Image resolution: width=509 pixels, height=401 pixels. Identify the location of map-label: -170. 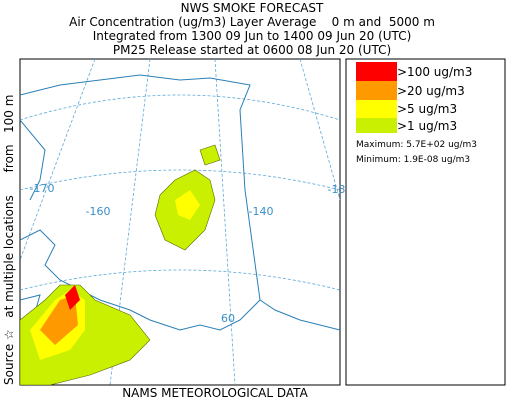
(42, 188).